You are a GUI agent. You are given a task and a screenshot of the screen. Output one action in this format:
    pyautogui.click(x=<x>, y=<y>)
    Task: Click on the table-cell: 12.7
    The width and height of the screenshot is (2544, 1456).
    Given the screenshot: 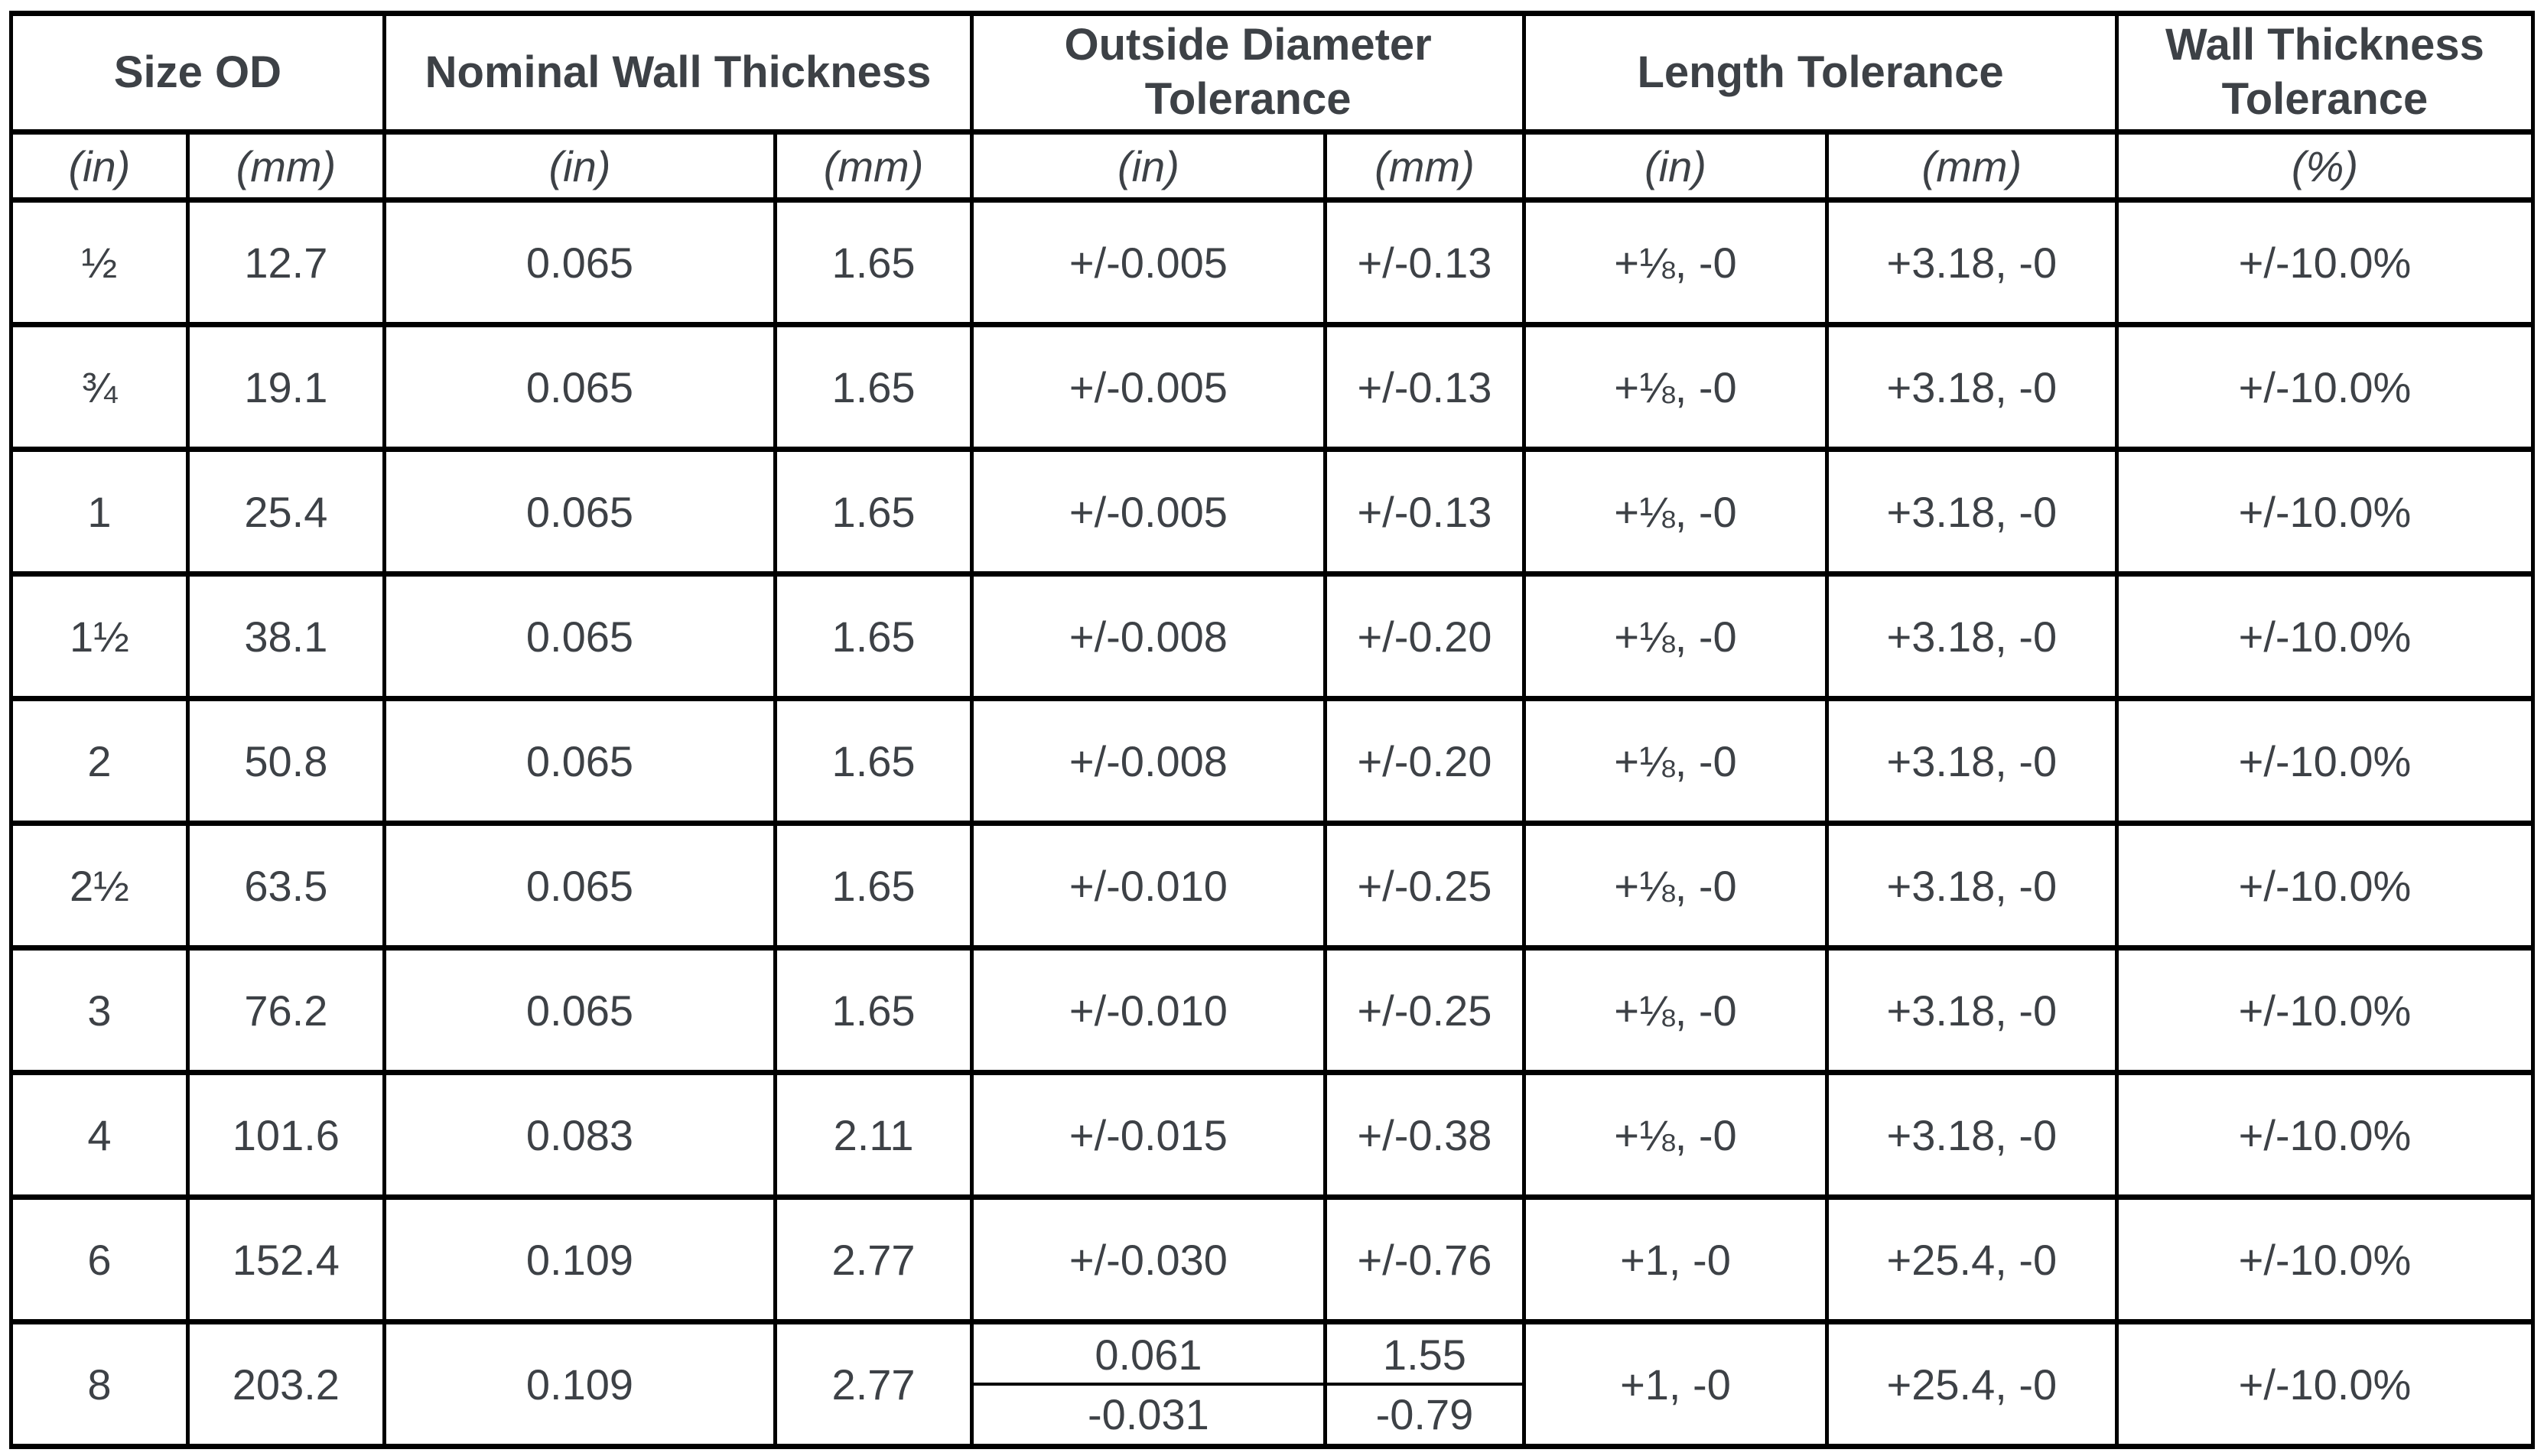 What is the action you would take?
    pyautogui.click(x=285, y=262)
    